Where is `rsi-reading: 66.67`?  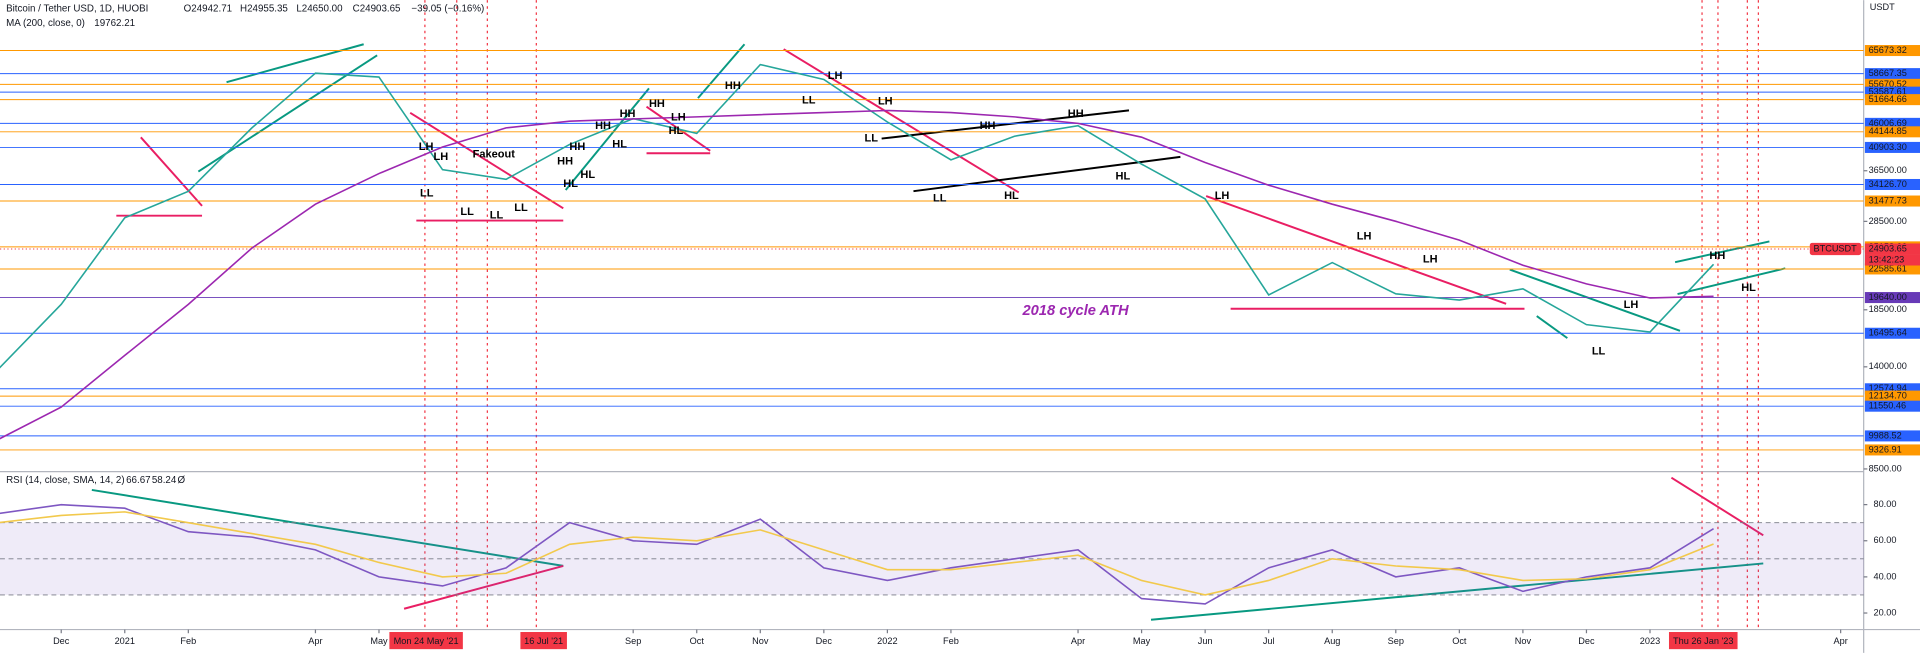 rsi-reading: 66.67 is located at coordinates (138, 480).